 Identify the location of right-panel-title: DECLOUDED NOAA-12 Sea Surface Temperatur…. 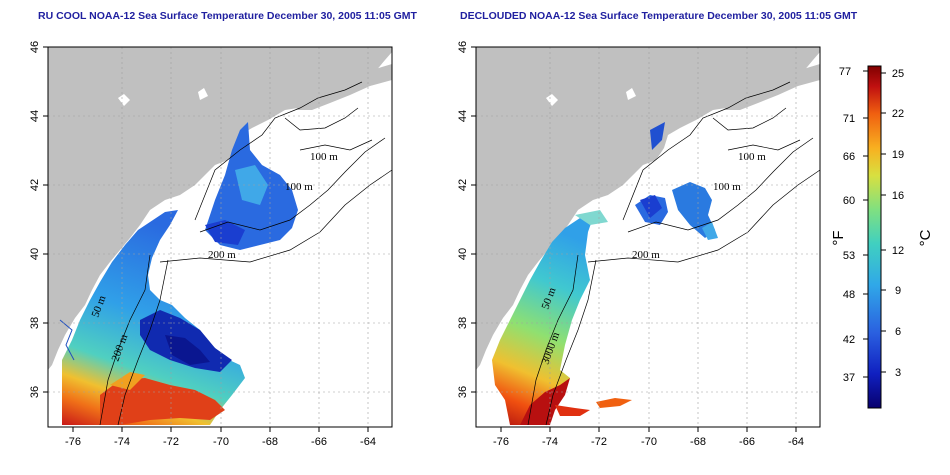
(659, 16).